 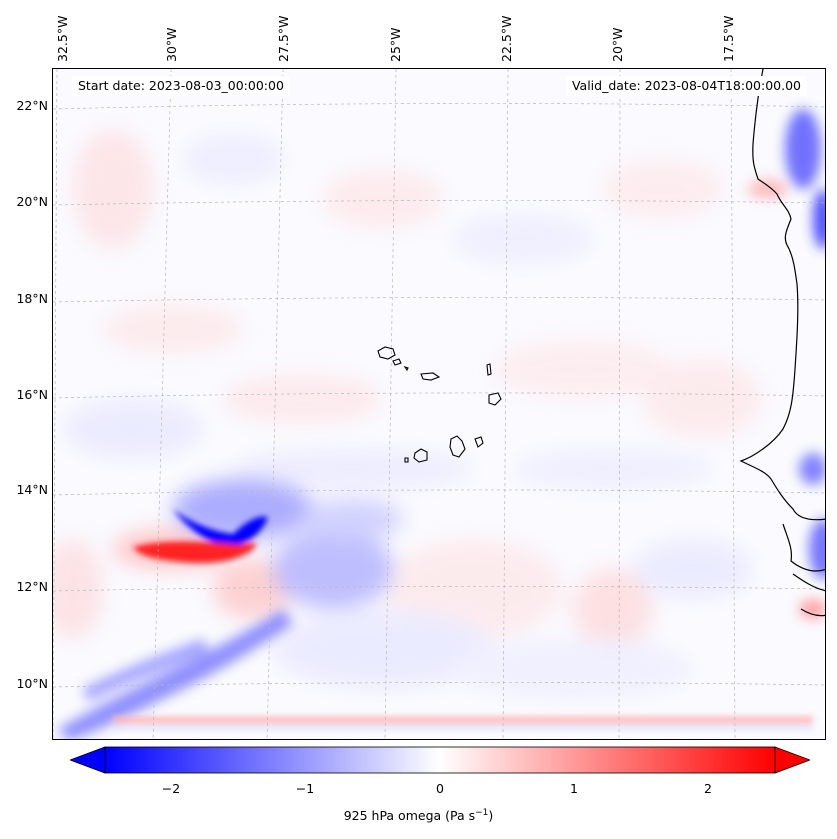 What do you see at coordinates (32, 201) in the screenshot?
I see `latitude-label-20n: 20°N` at bounding box center [32, 201].